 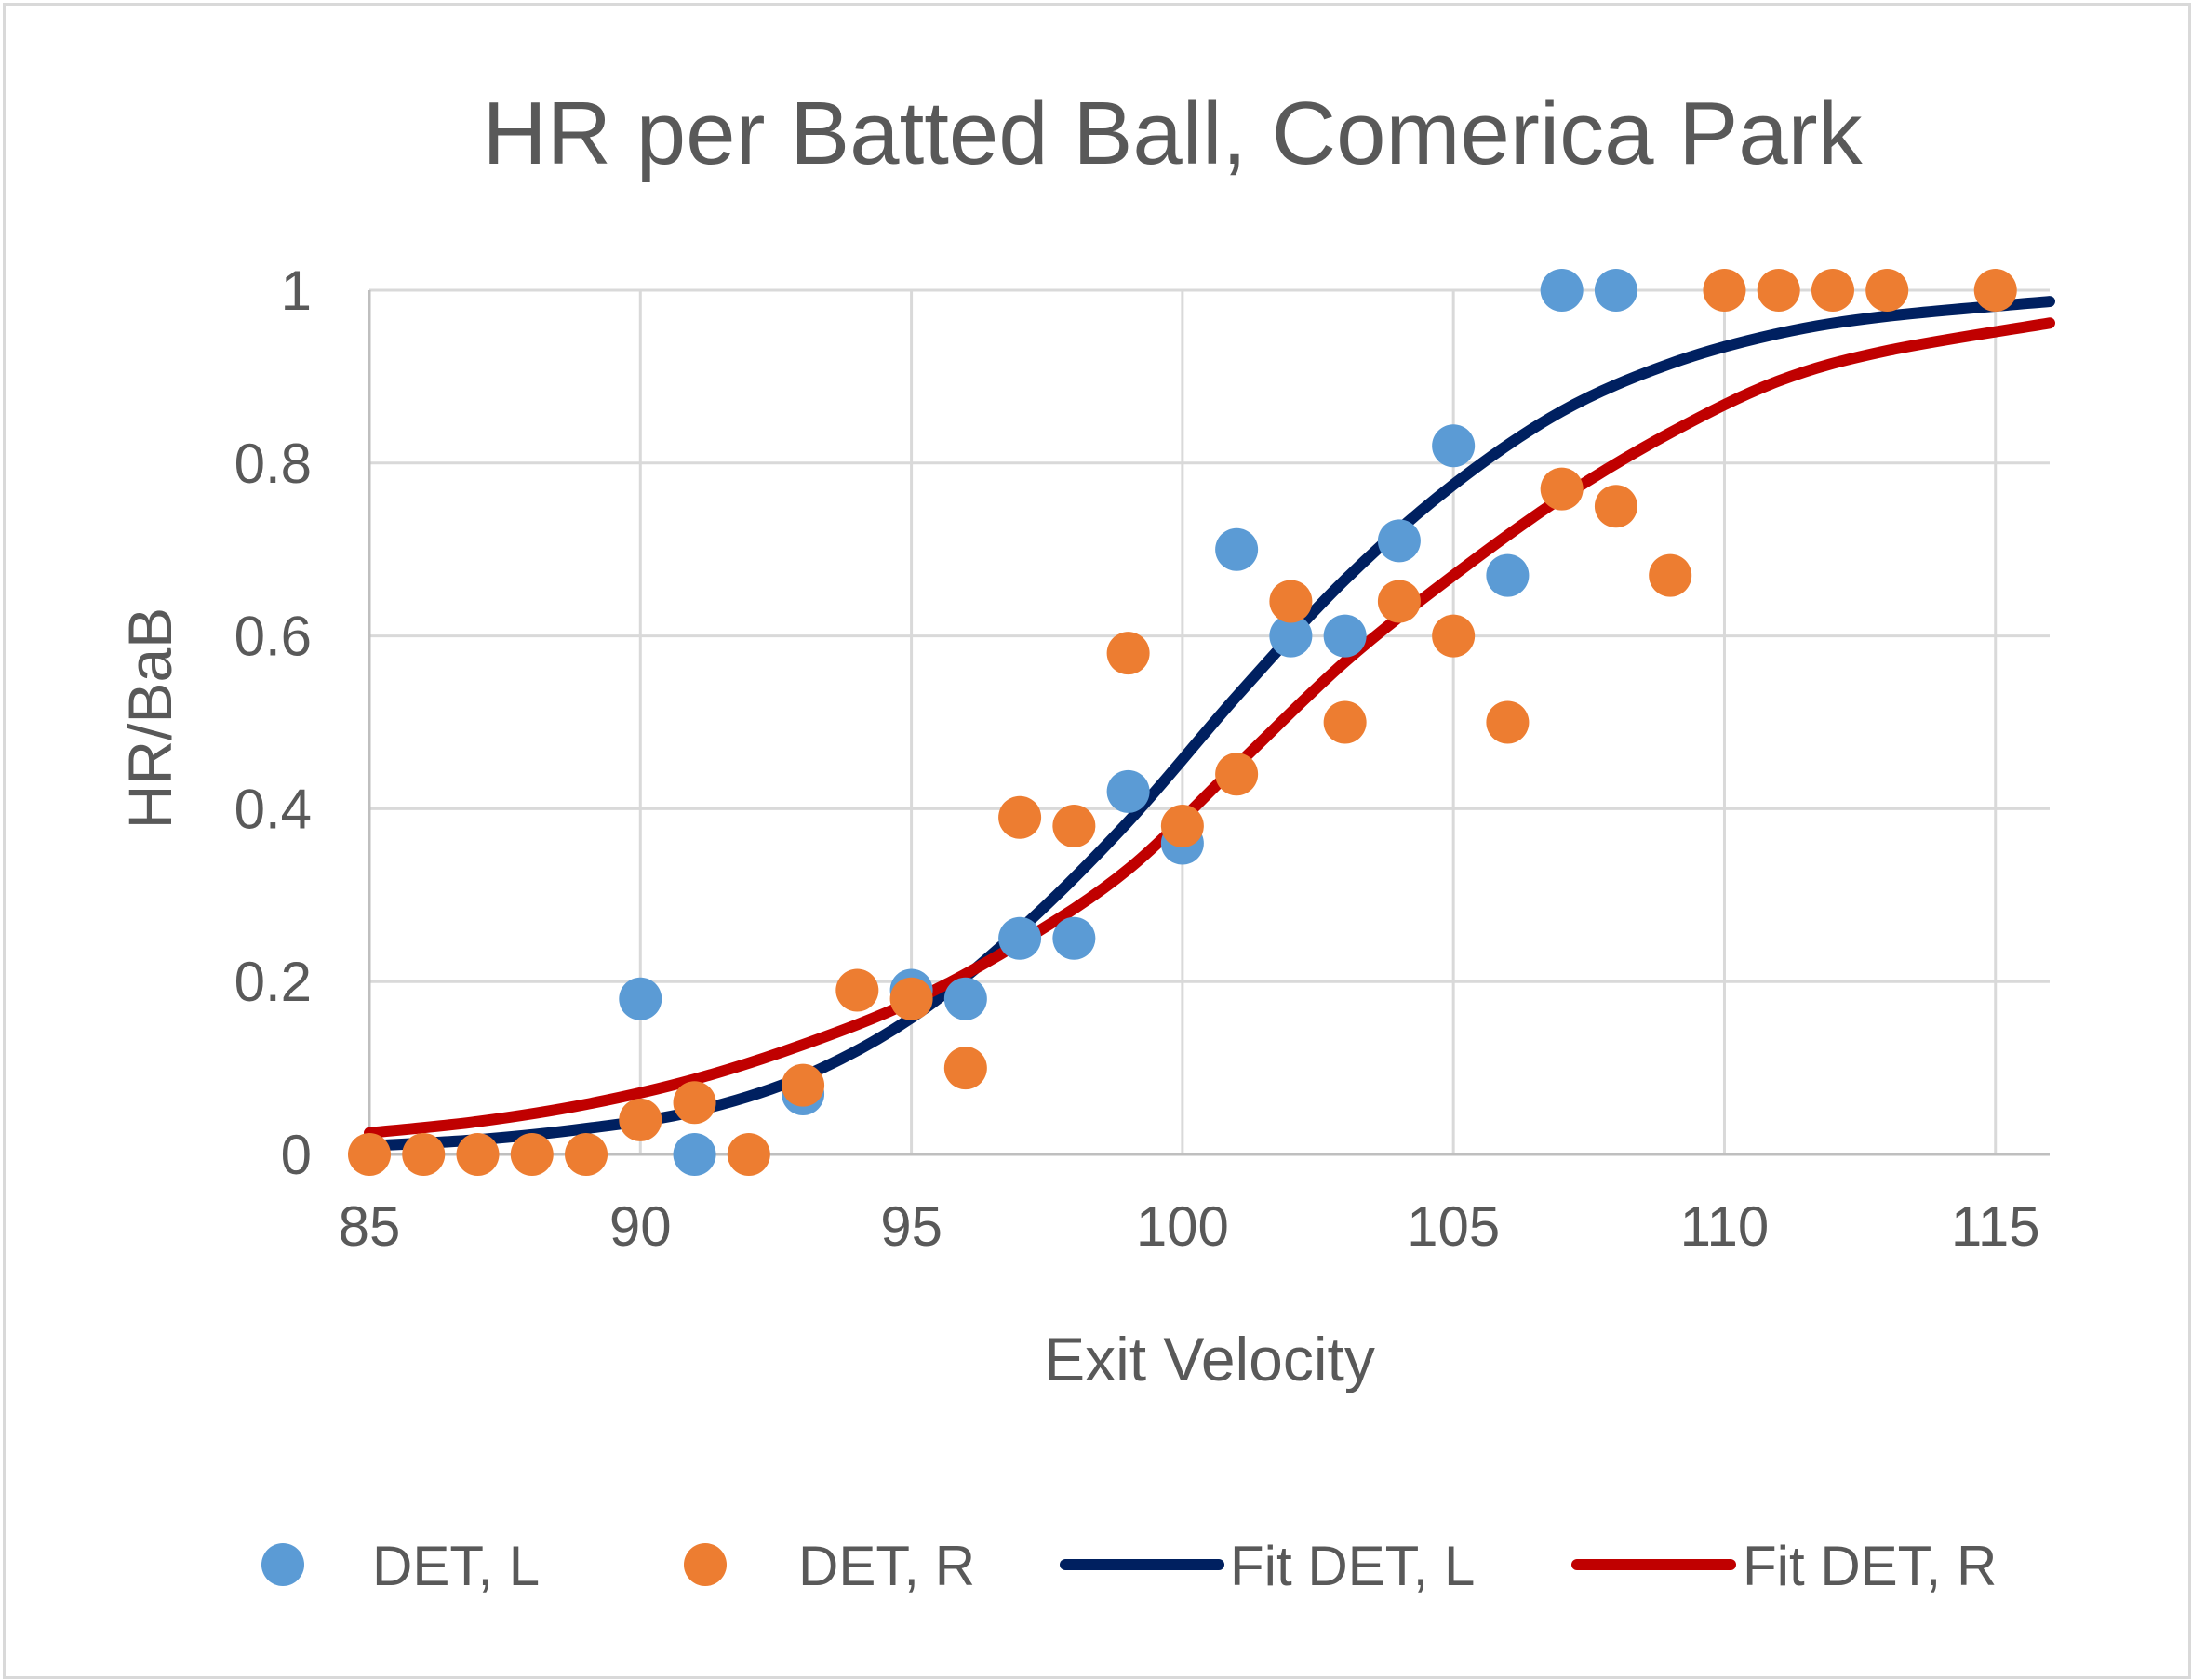 I want to click on x-tick-label: 105, so click(x=1453, y=1226).